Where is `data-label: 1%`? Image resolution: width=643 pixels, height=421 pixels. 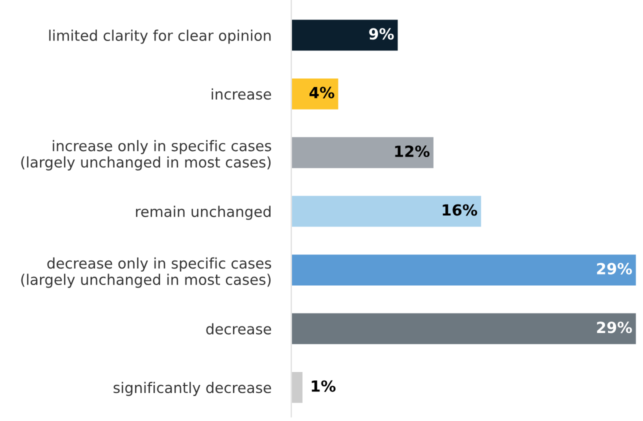 data-label: 1% is located at coordinates (324, 386).